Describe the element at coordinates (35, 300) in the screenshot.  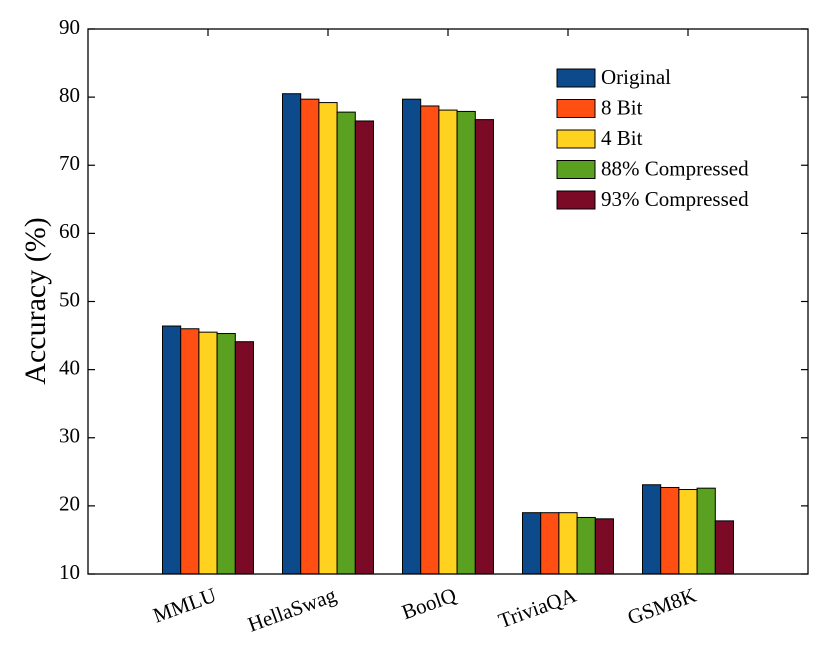
I see `y-axis-label: Accuracy (%)` at that location.